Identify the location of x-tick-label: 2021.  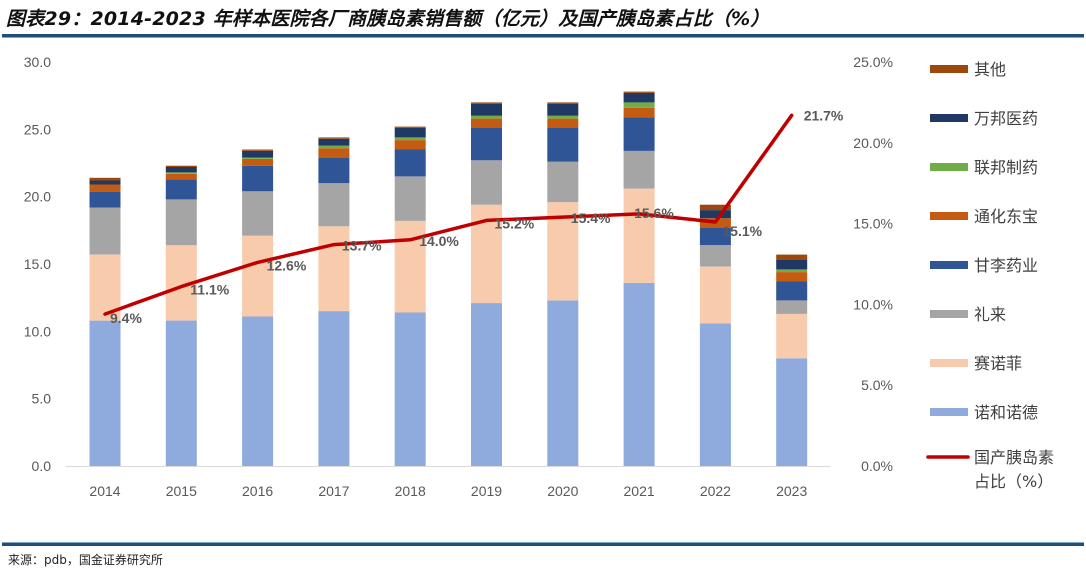
(639, 491).